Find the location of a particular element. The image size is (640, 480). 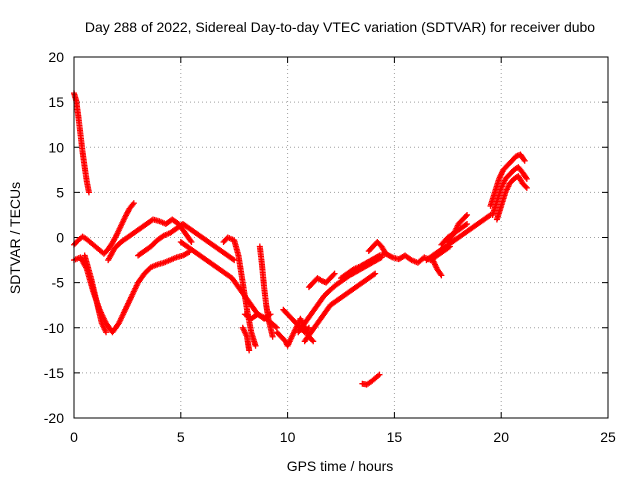

y-tick-label: -20 is located at coordinates (54, 418).